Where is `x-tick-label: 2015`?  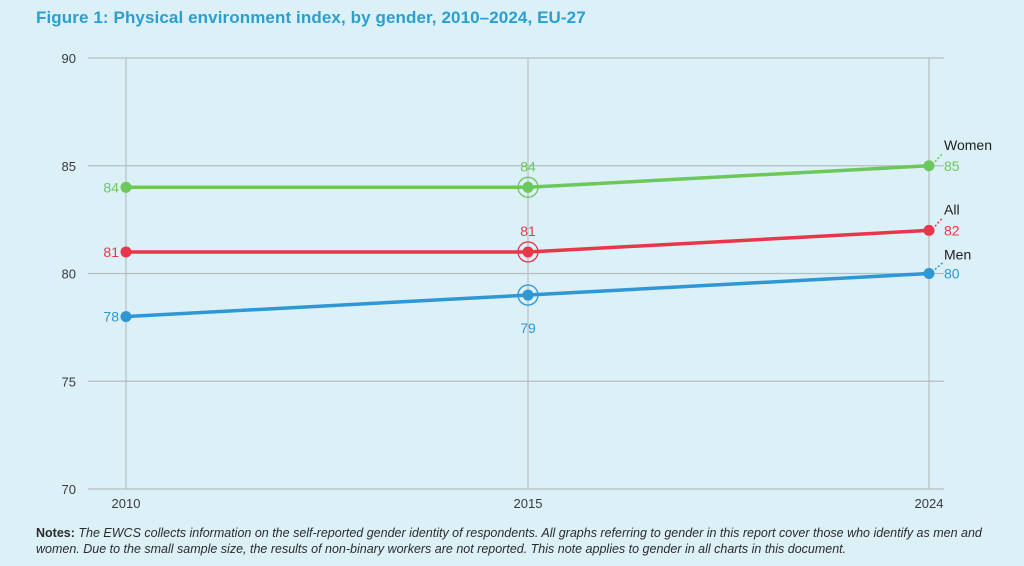 x-tick-label: 2015 is located at coordinates (528, 503).